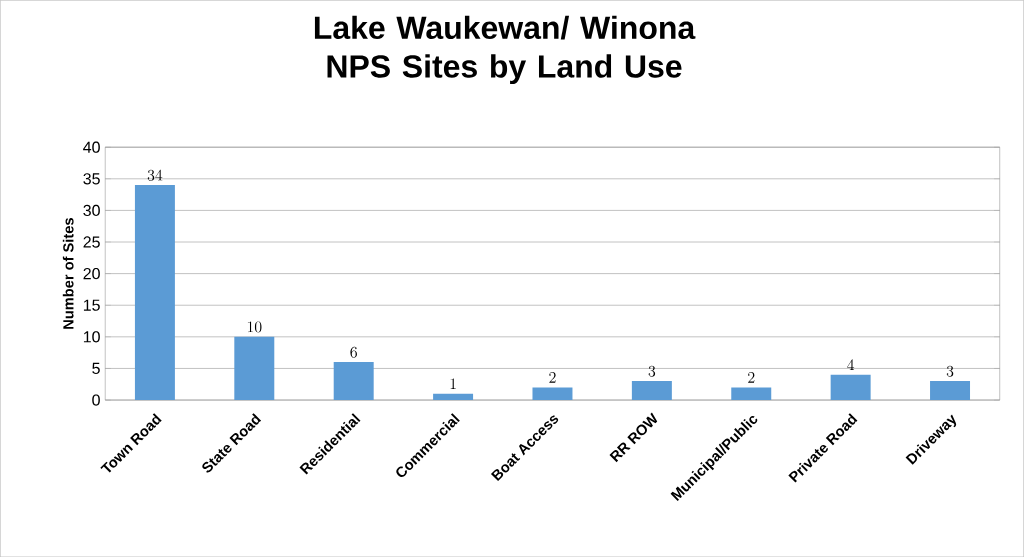 This screenshot has height=557, width=1024. What do you see at coordinates (254, 327) in the screenshot?
I see `data-label: 10` at bounding box center [254, 327].